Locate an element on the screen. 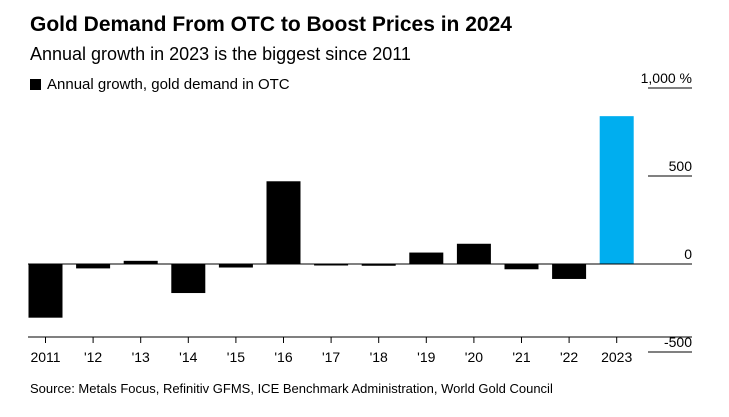 Image resolution: width=729 pixels, height=417 pixels. x-tick-label: '22 is located at coordinates (569, 357).